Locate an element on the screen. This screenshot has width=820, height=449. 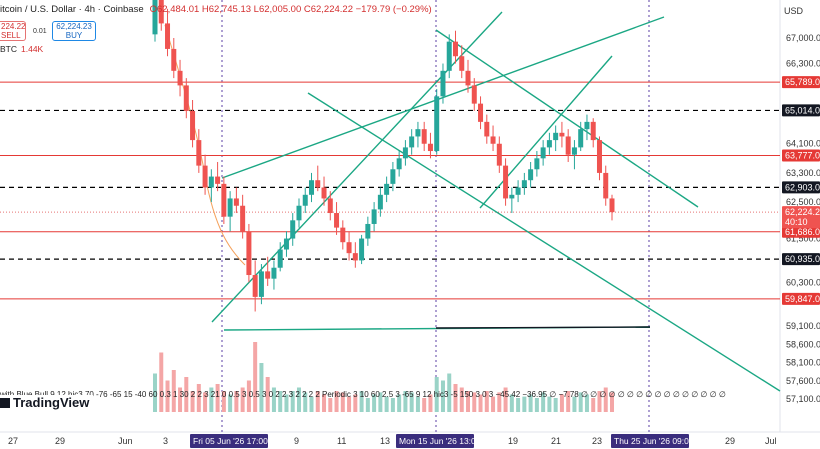
time-marker-label: Fri 05 Jun '26 17:00 is located at coordinates (230, 441).